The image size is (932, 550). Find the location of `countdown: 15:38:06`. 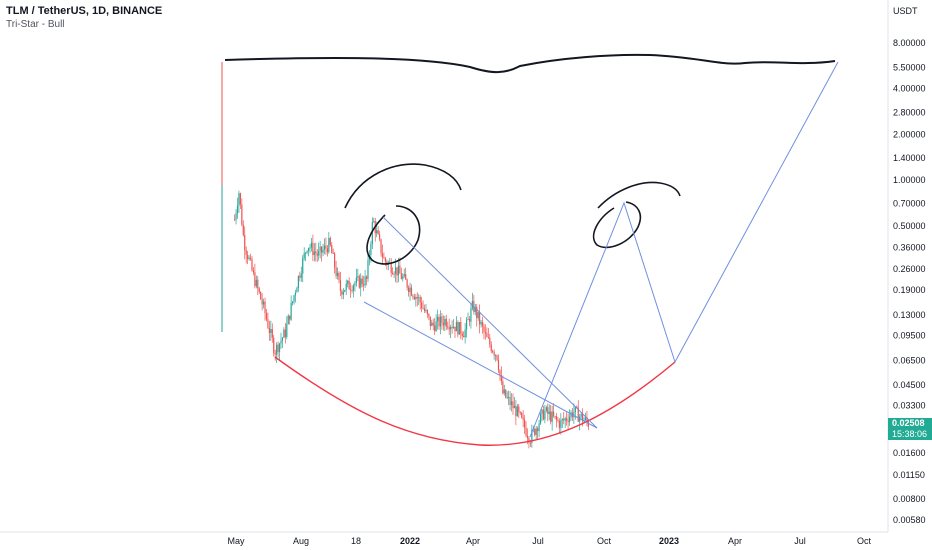

countdown: 15:38:06 is located at coordinates (910, 434).